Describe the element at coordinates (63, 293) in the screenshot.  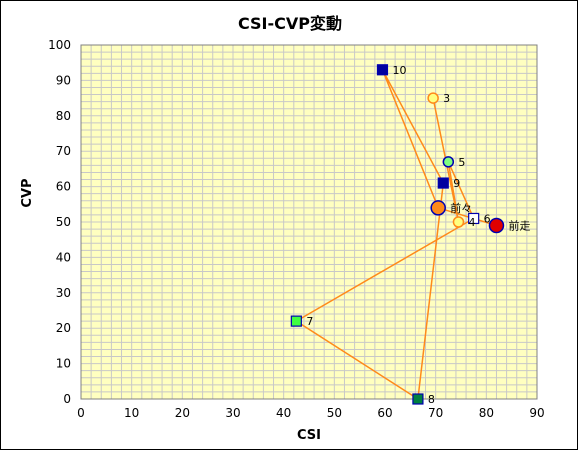
I see `y-tick-label: 30` at that location.